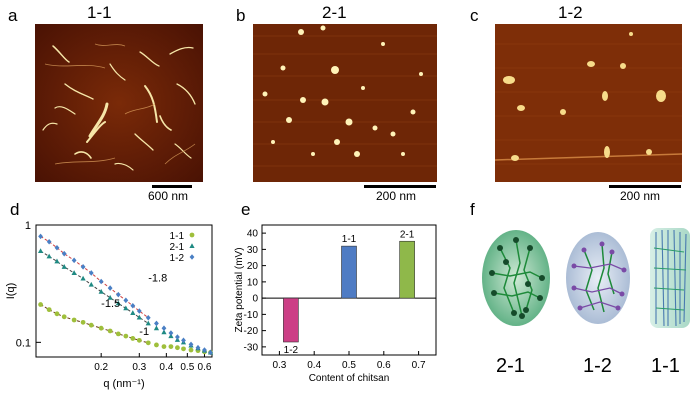 The height and width of the screenshot is (401, 698). What do you see at coordinates (253, 250) in the screenshot?
I see `y-tick-label-e: 30` at bounding box center [253, 250].